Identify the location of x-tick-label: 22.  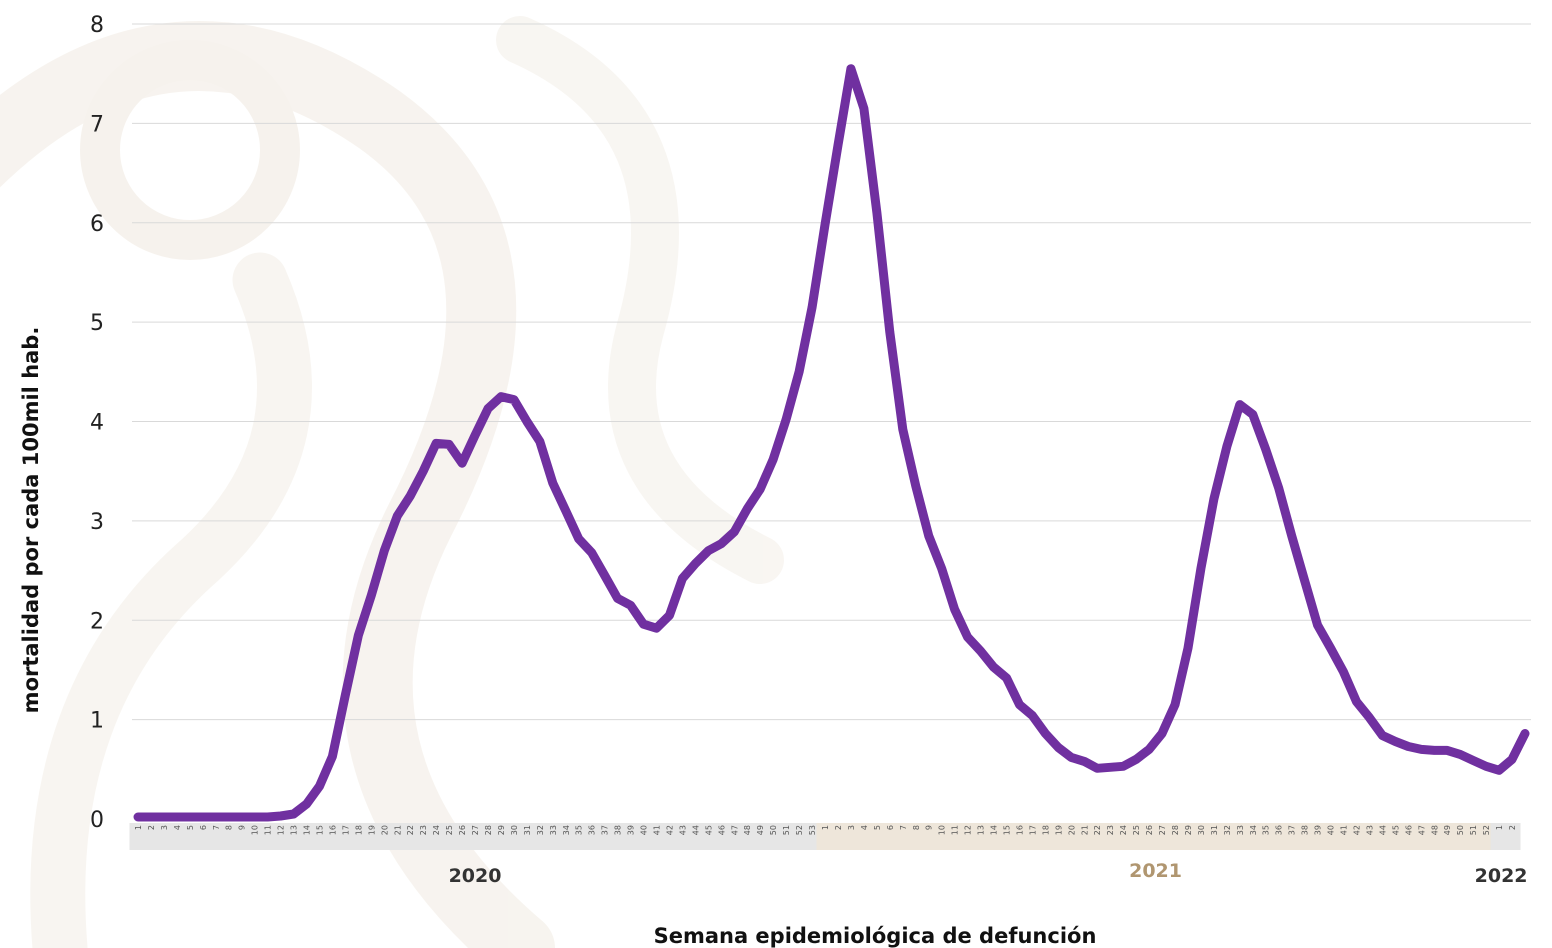
(1097, 830).